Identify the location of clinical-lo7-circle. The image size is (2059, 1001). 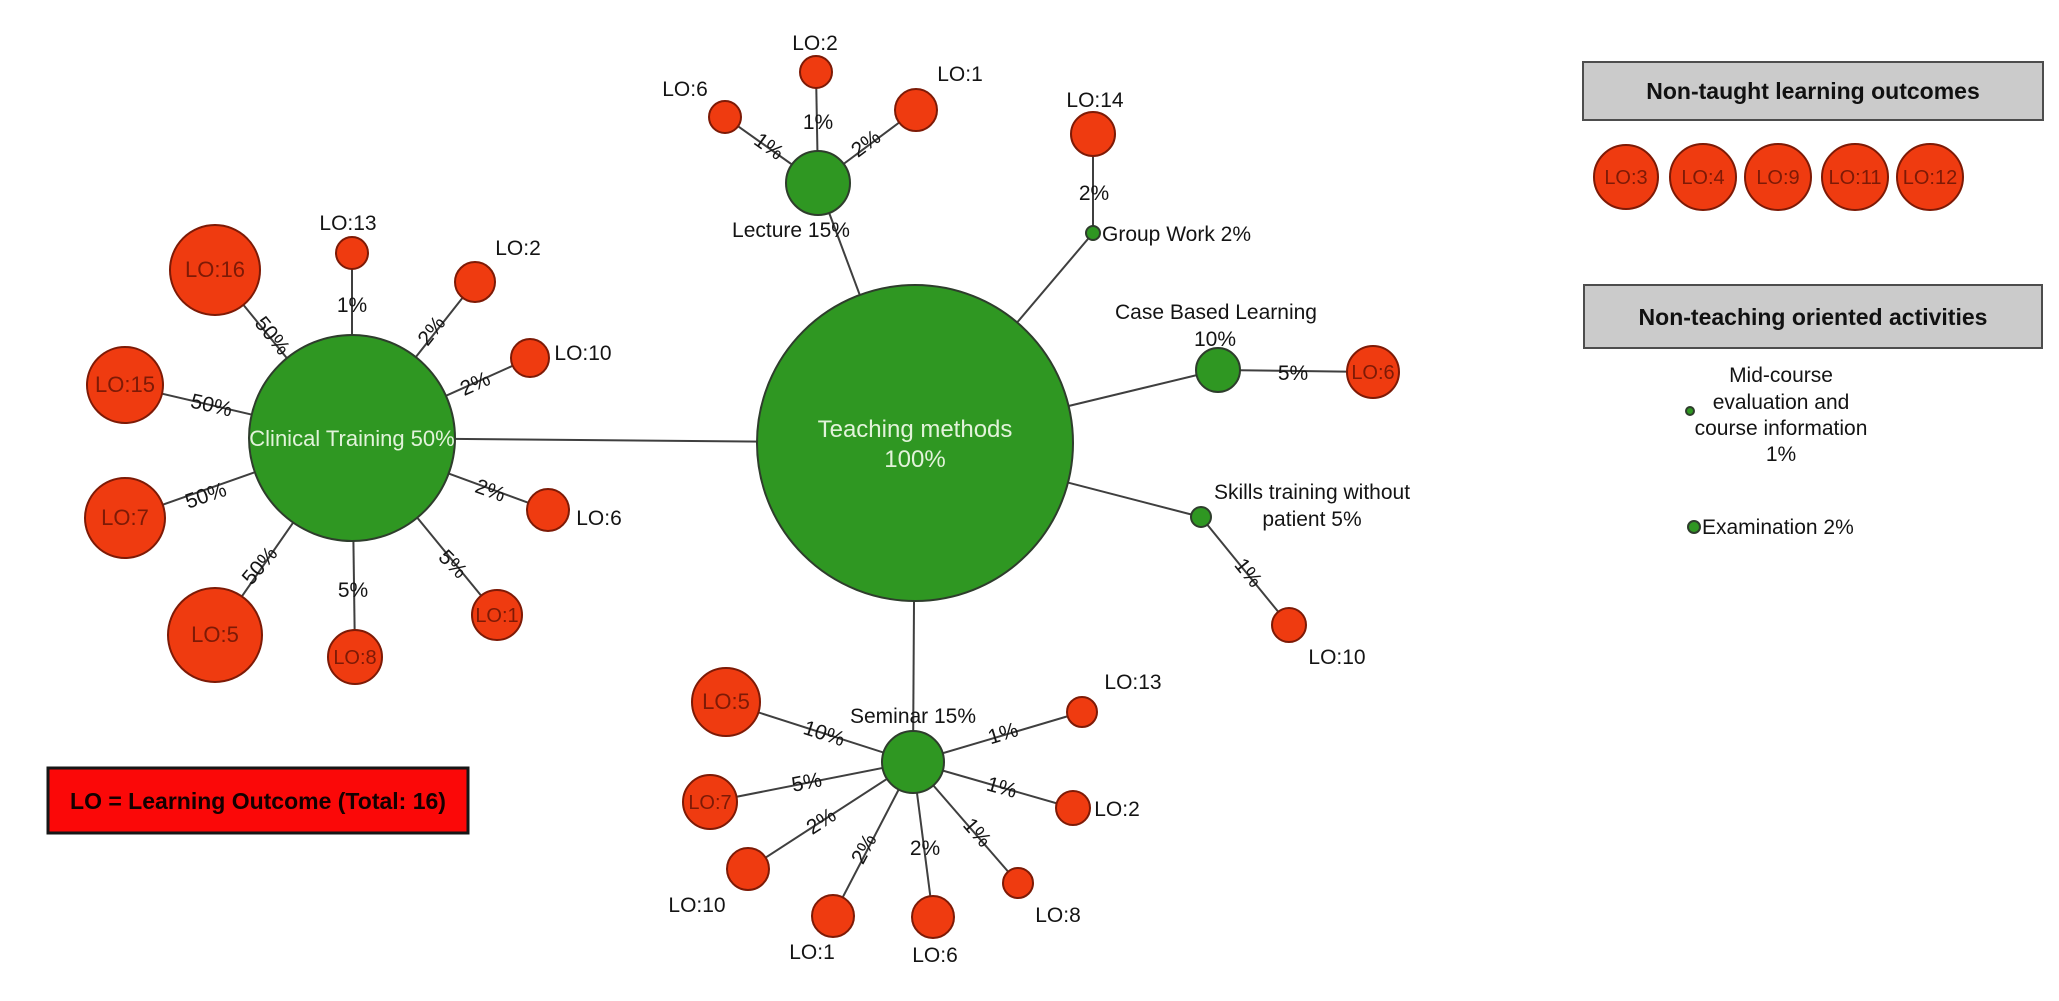
(125, 518).